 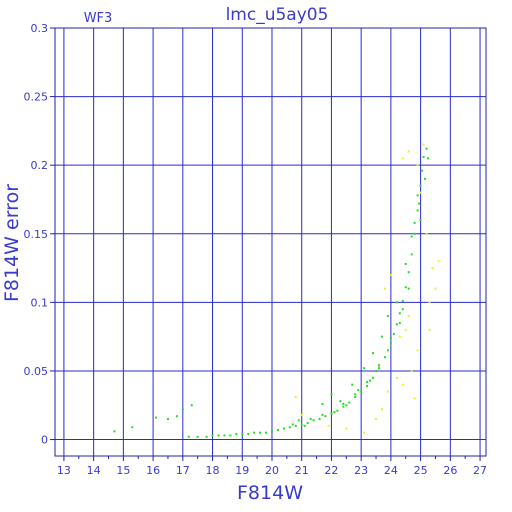 I want to click on y-tick-label: 0.15, so click(x=36, y=234).